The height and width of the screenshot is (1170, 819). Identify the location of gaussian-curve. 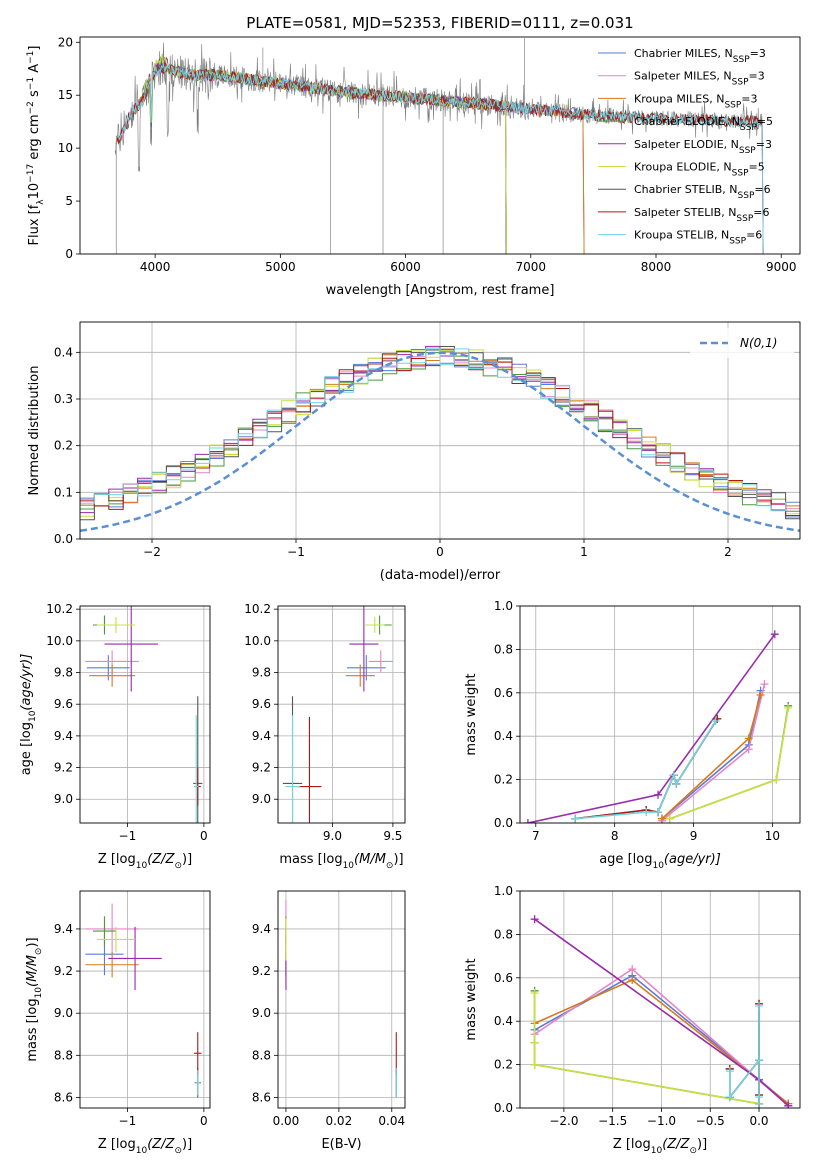
(440, 442).